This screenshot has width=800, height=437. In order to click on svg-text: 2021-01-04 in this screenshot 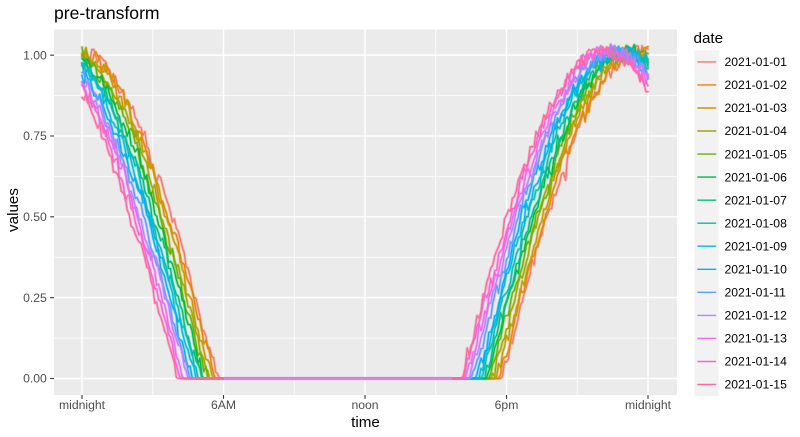, I will do `click(756, 131)`.